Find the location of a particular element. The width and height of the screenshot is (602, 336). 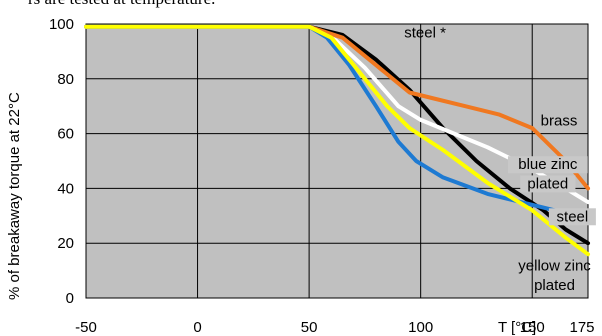

y-axis-label: % of breakaway torque at 22°C is located at coordinates (14, 196).